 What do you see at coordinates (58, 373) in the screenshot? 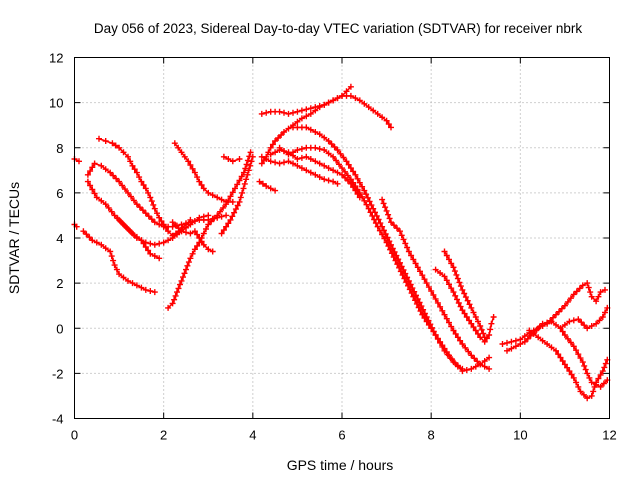
I see `y-tick-label: -2` at bounding box center [58, 373].